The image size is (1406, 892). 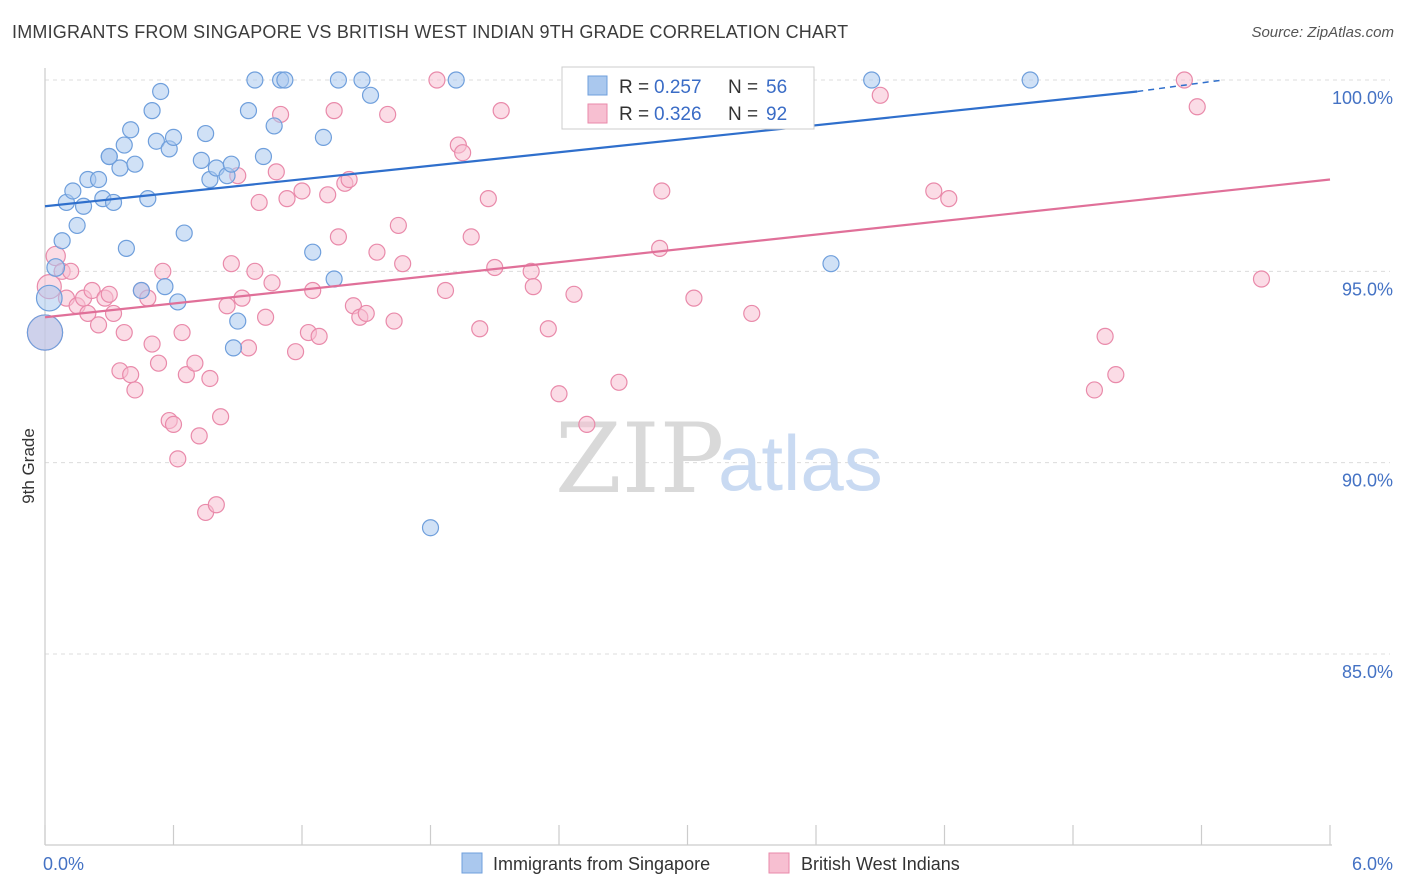 What do you see at coordinates (743, 87) in the screenshot?
I see `legend-n-label-1: N =` at bounding box center [743, 87].